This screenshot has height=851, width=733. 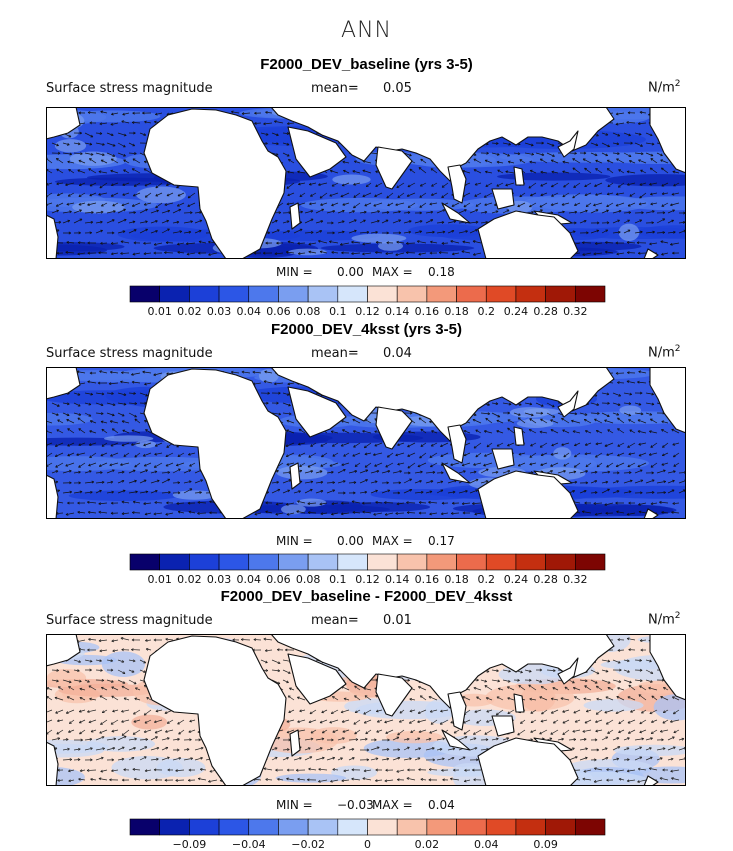 What do you see at coordinates (568, 671) in the screenshot?
I see `land-japan` at bounding box center [568, 671].